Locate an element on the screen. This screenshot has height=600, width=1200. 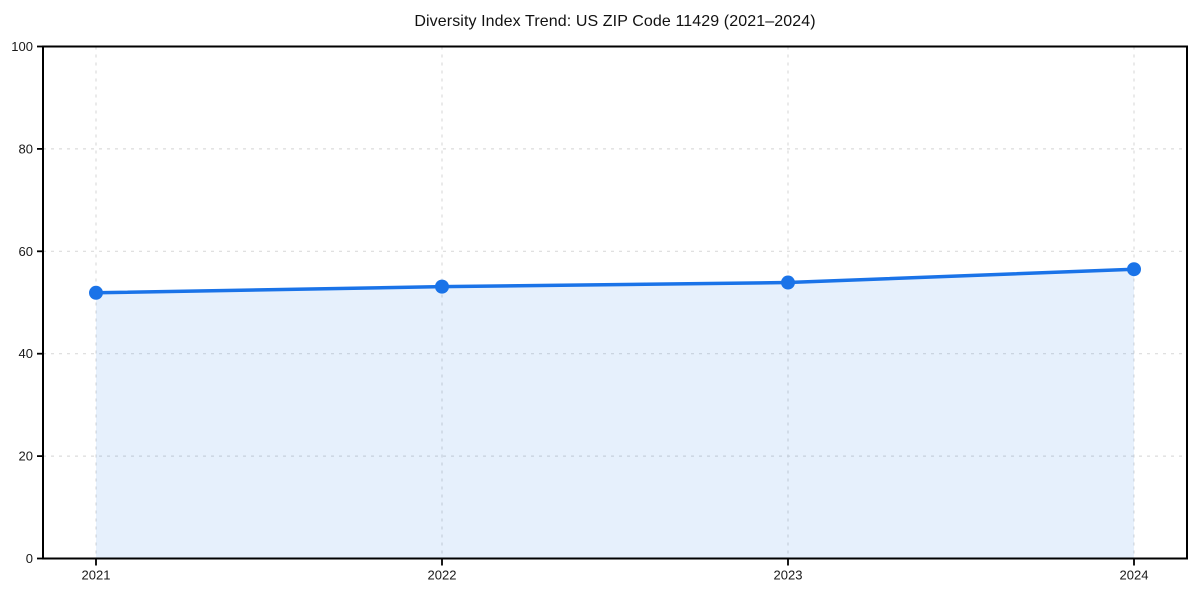
trend-line is located at coordinates (615, 281).